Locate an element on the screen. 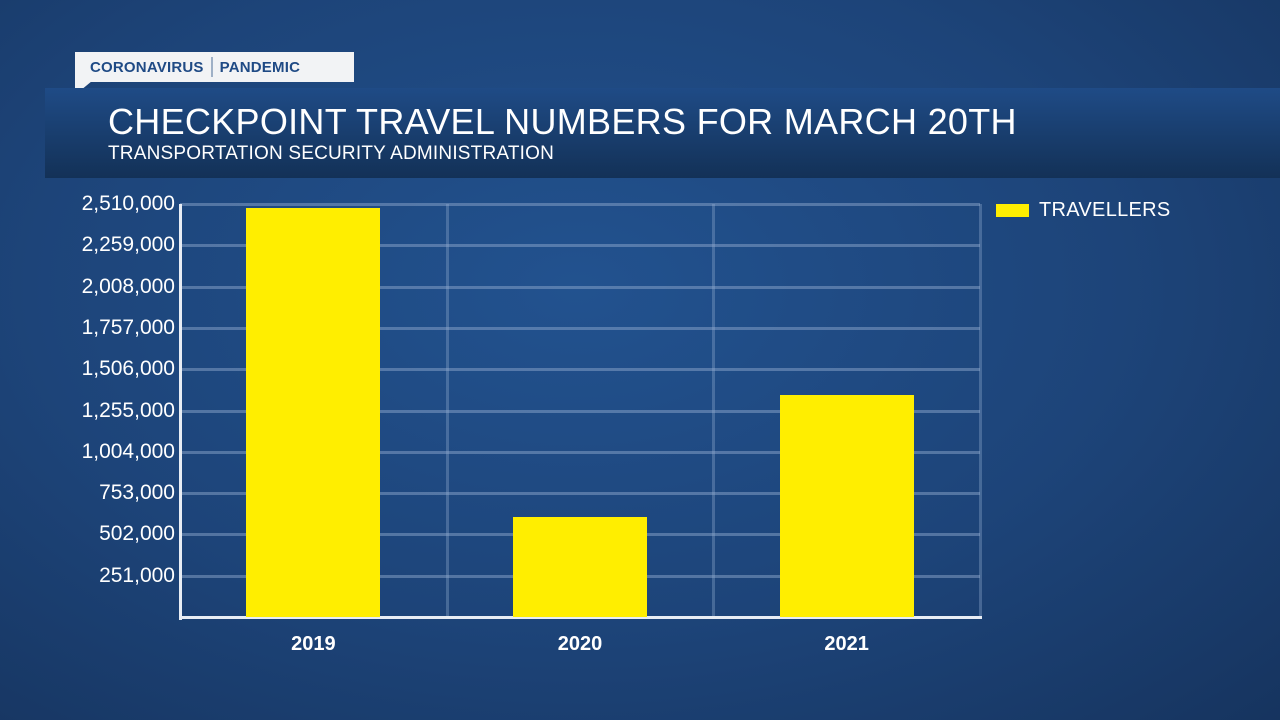 Image resolution: width=1280 pixels, height=720 pixels. legend: TRAVELLERS is located at coordinates (1083, 210).